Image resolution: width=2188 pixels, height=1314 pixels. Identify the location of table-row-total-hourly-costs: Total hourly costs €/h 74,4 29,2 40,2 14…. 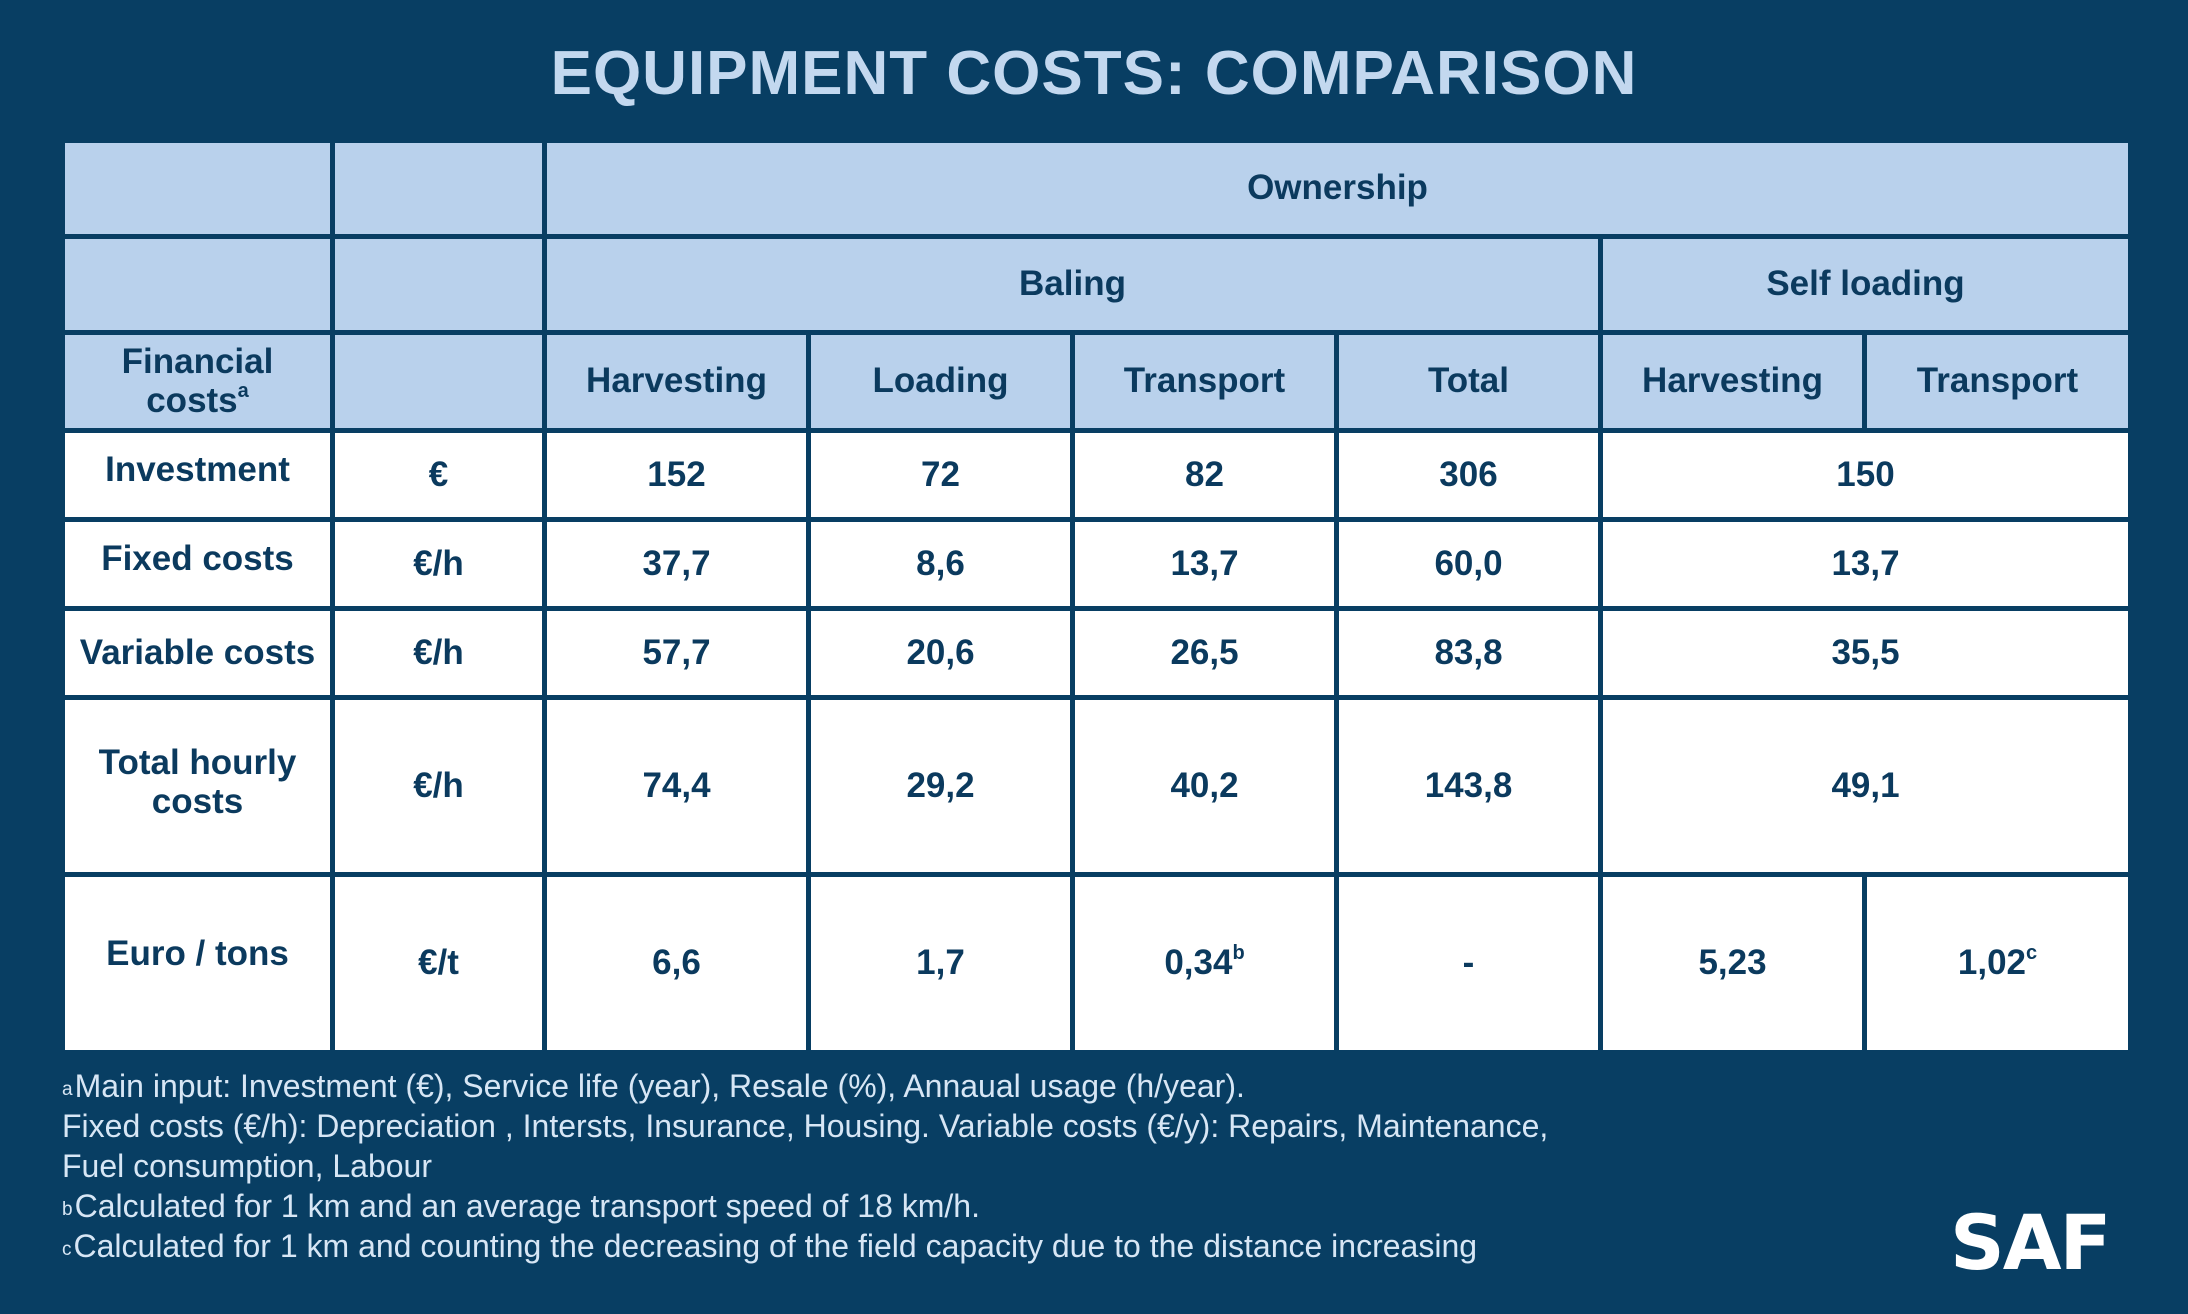
(1096, 786).